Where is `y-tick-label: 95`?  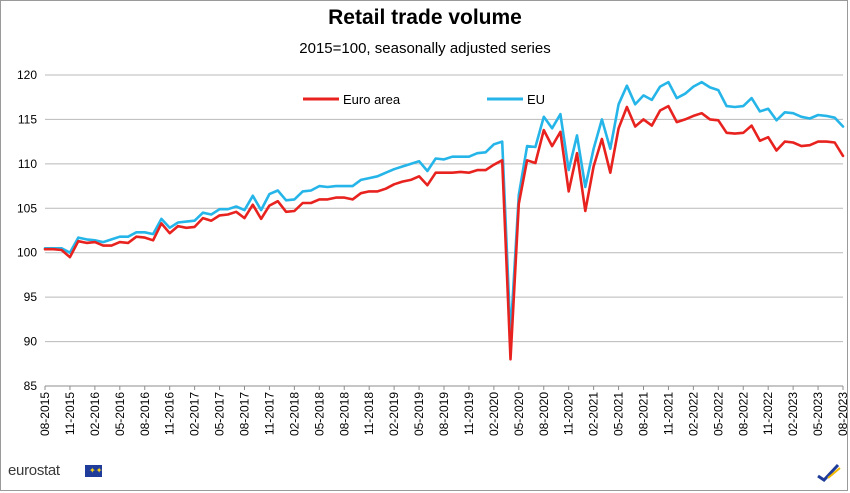
y-tick-label: 95 is located at coordinates (31, 297).